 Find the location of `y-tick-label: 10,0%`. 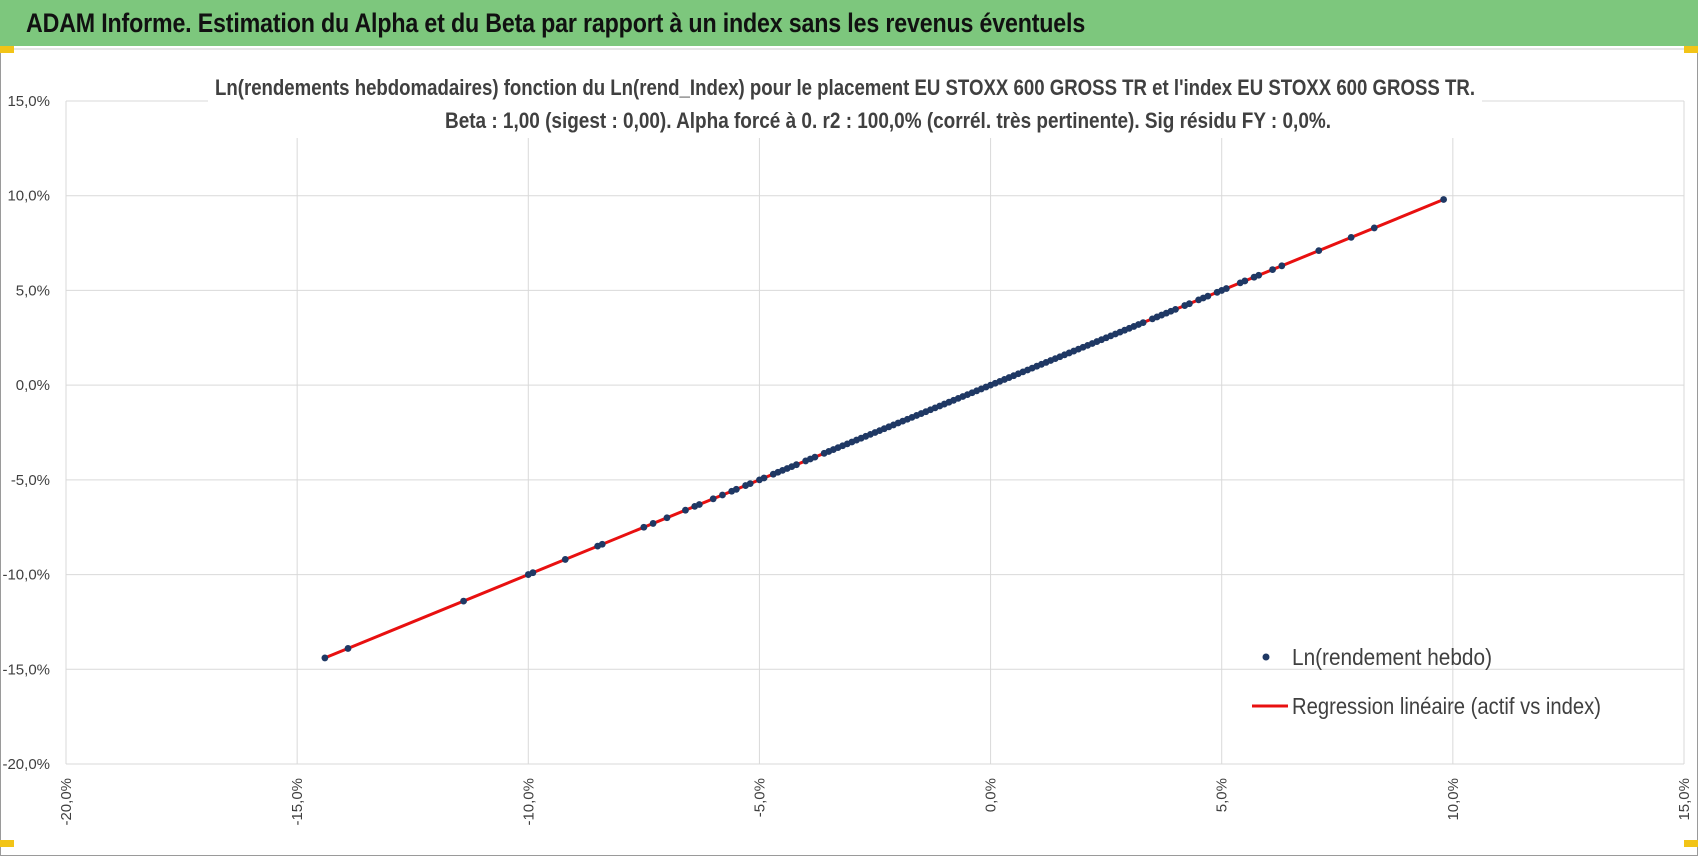

y-tick-label: 10,0% is located at coordinates (28, 196).